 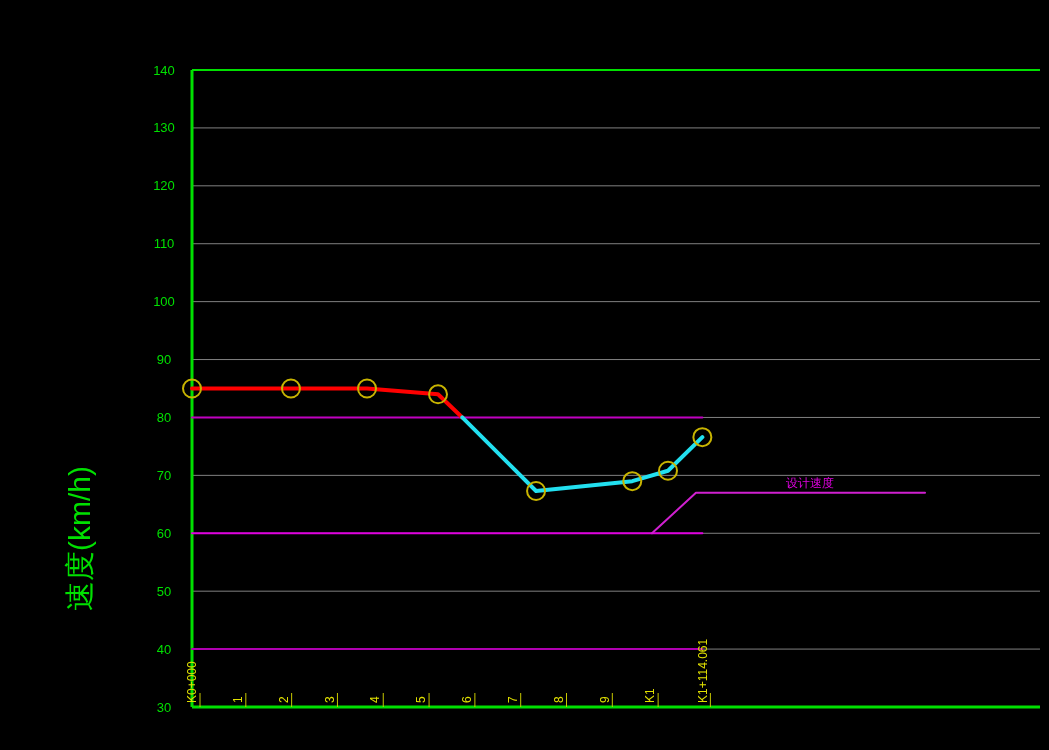 I want to click on x-tick-label: K1+114.061, so click(x=702, y=670).